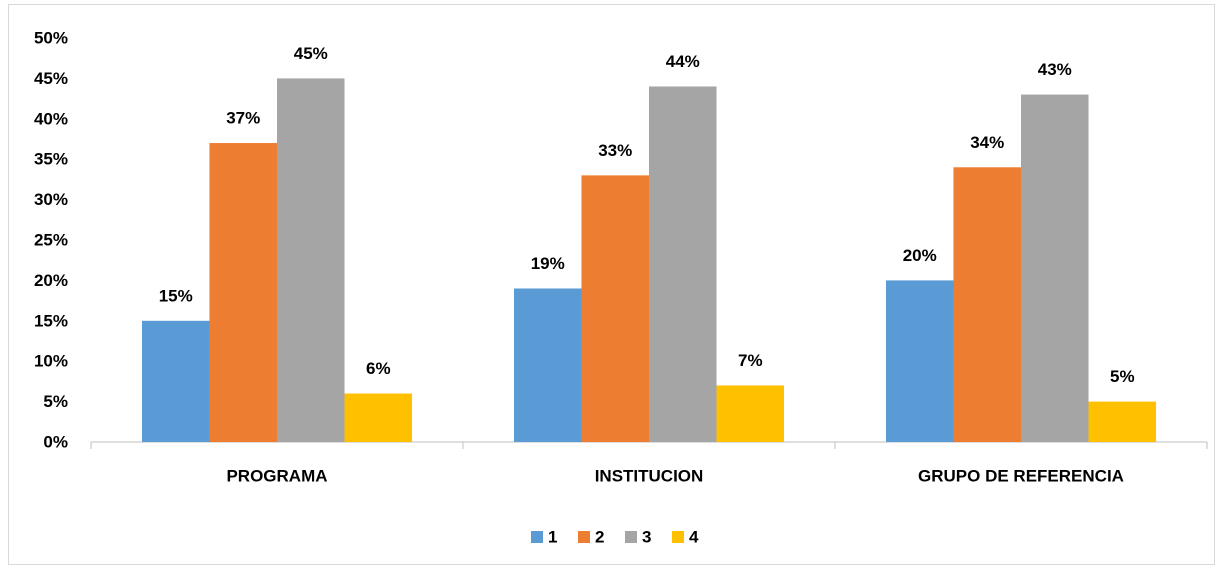 Image resolution: width=1223 pixels, height=569 pixels. I want to click on data-label: 43%, so click(1055, 69).